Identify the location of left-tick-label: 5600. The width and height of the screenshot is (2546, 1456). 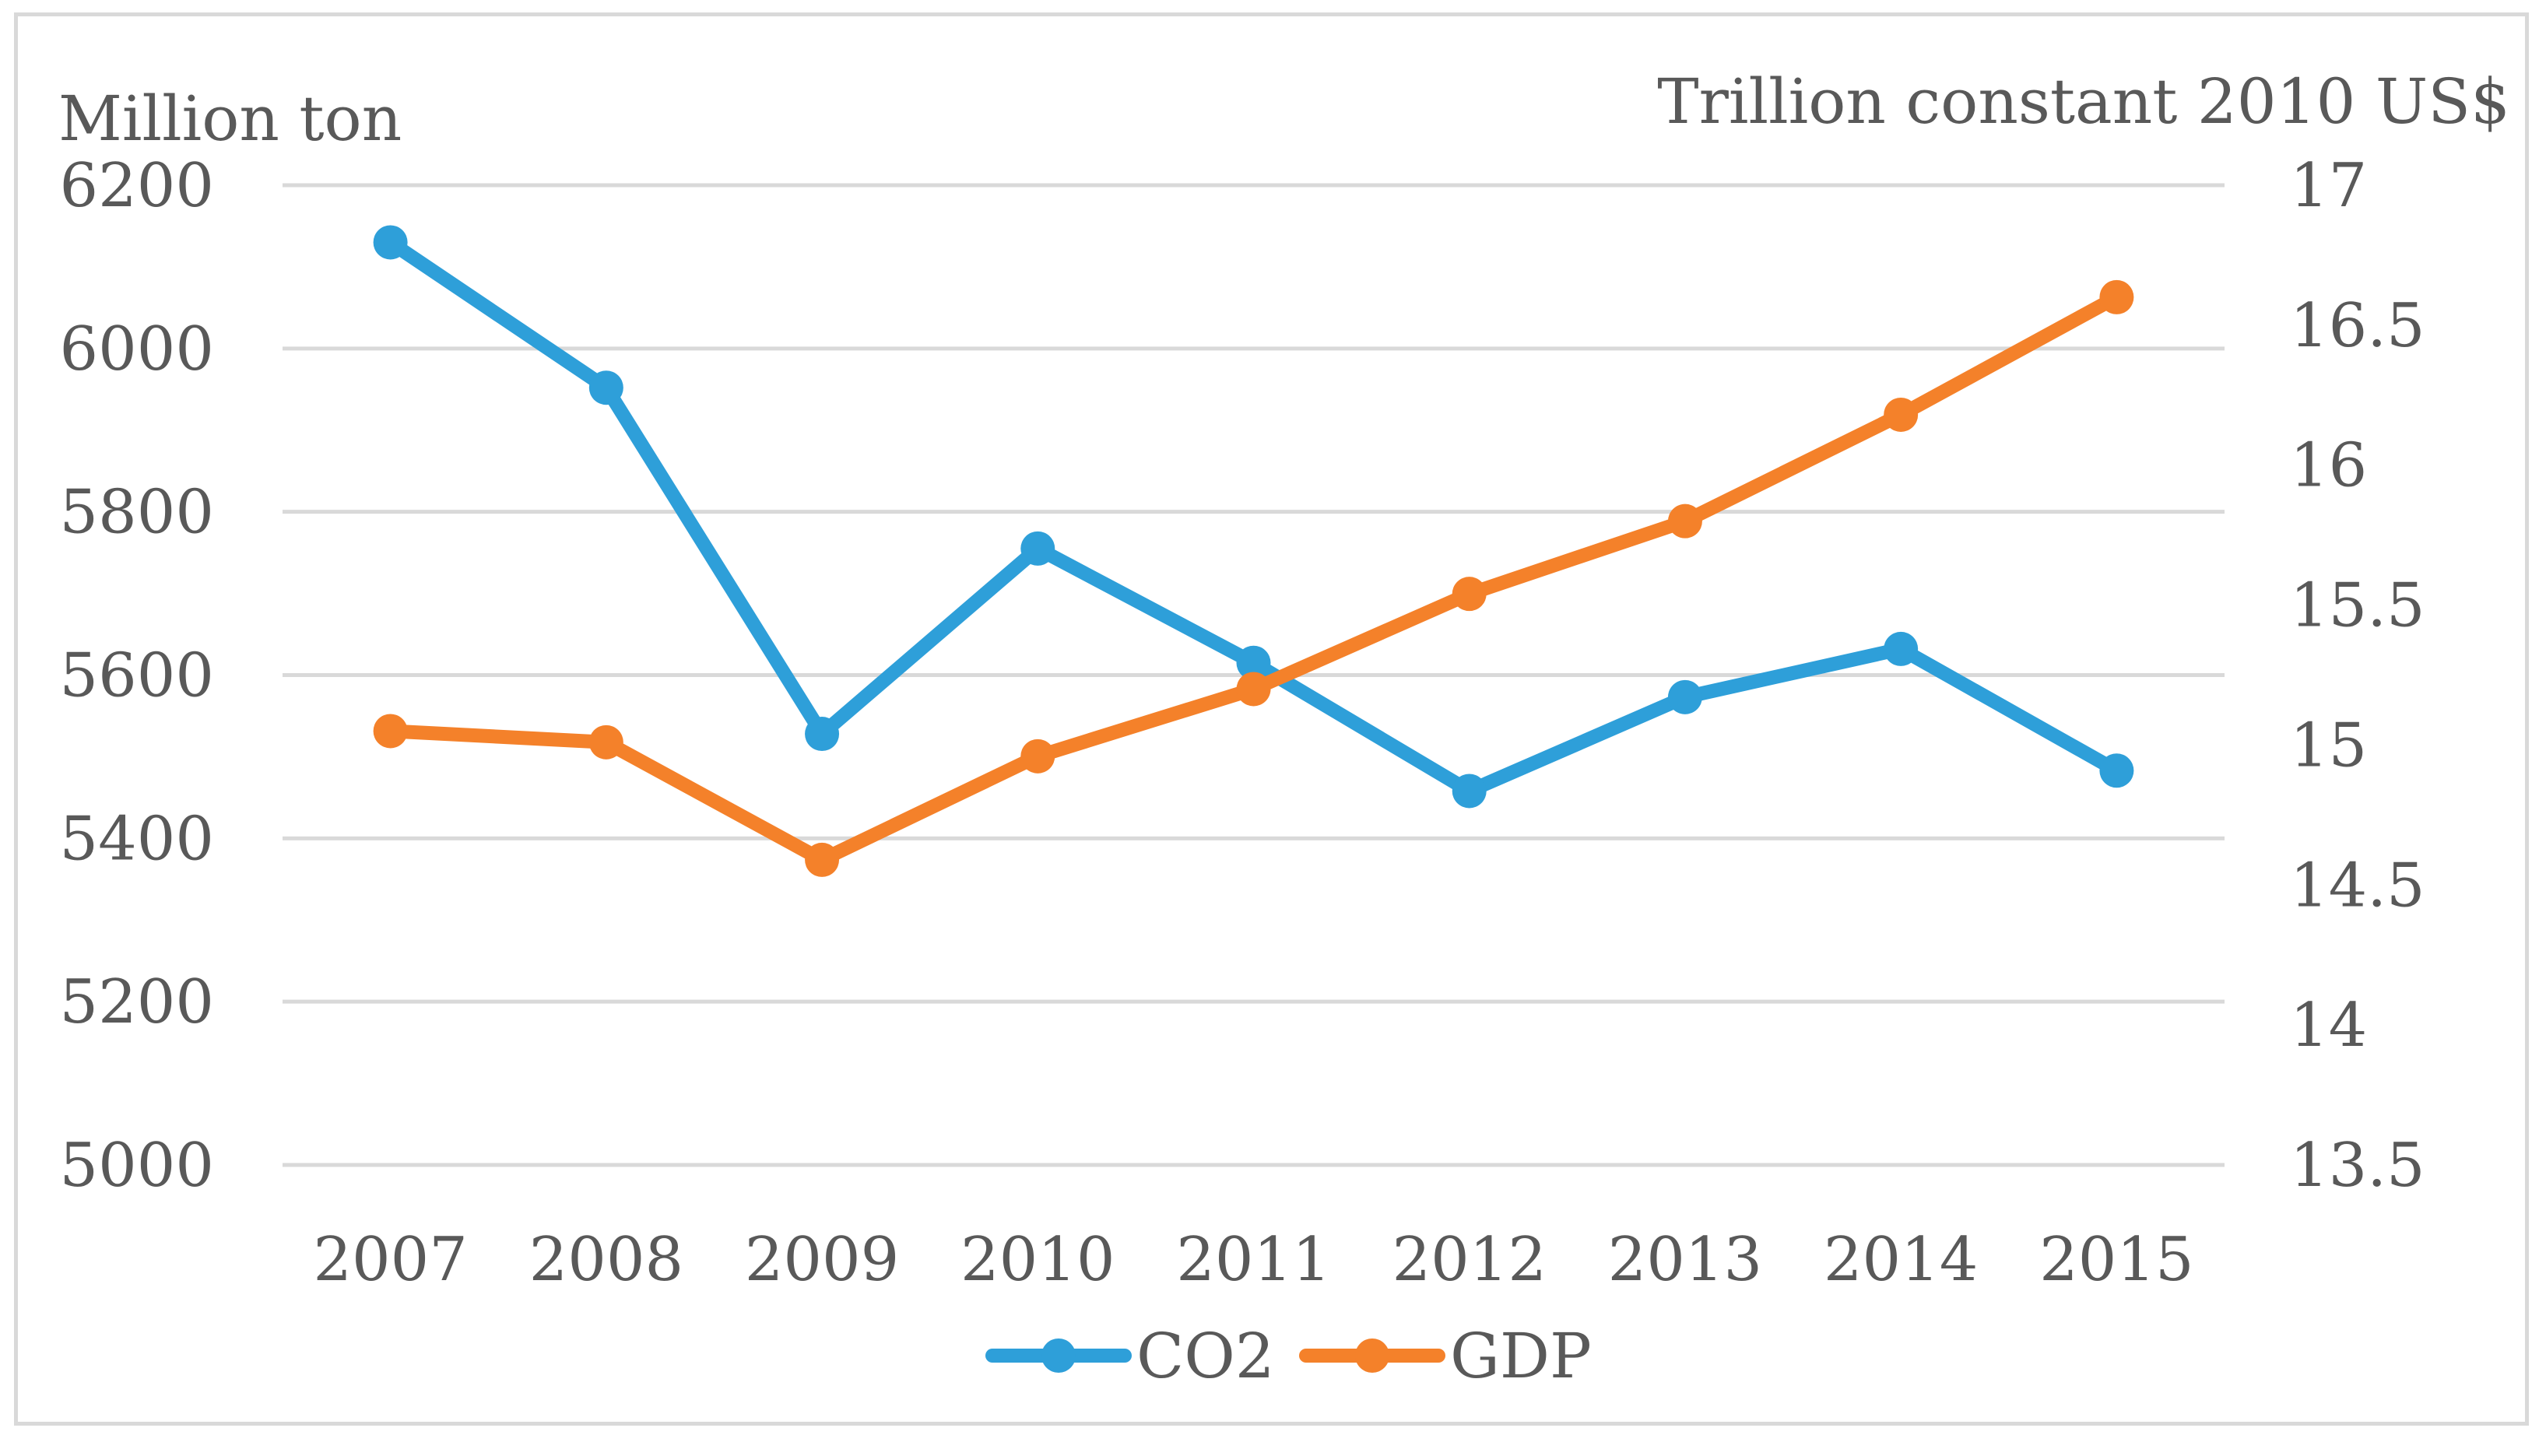
(136, 676).